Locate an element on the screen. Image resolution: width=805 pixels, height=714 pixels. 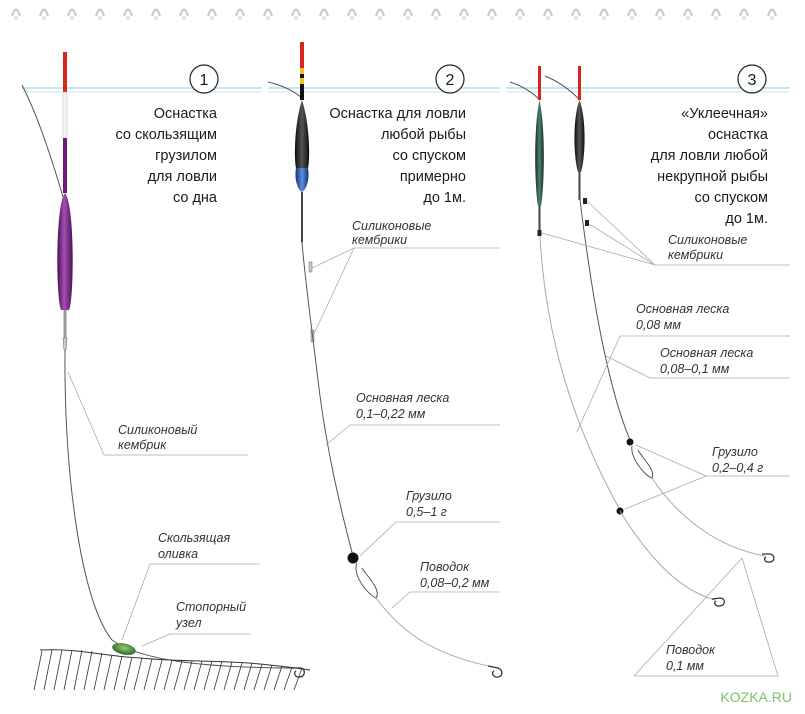
bottom-hatch is located at coordinates (168, 670).